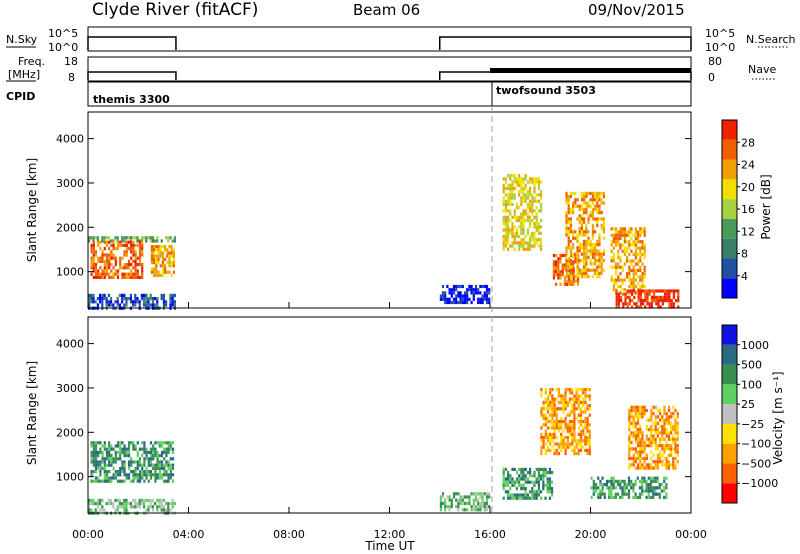 This screenshot has width=800, height=554. I want to click on colorbar-tick-label: −1000, so click(759, 483).